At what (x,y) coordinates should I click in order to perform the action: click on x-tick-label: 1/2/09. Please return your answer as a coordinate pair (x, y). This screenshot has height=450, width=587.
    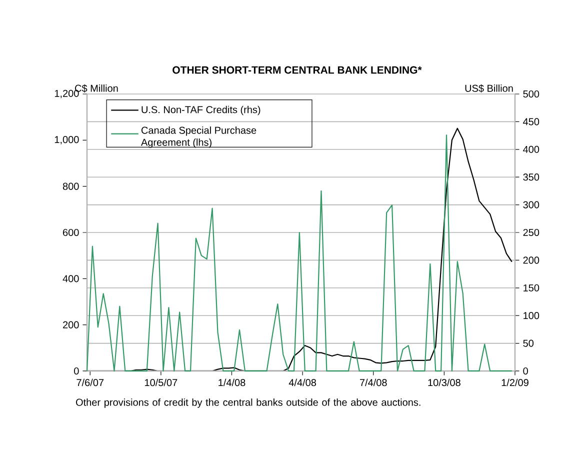
    Looking at the image, I should click on (515, 382).